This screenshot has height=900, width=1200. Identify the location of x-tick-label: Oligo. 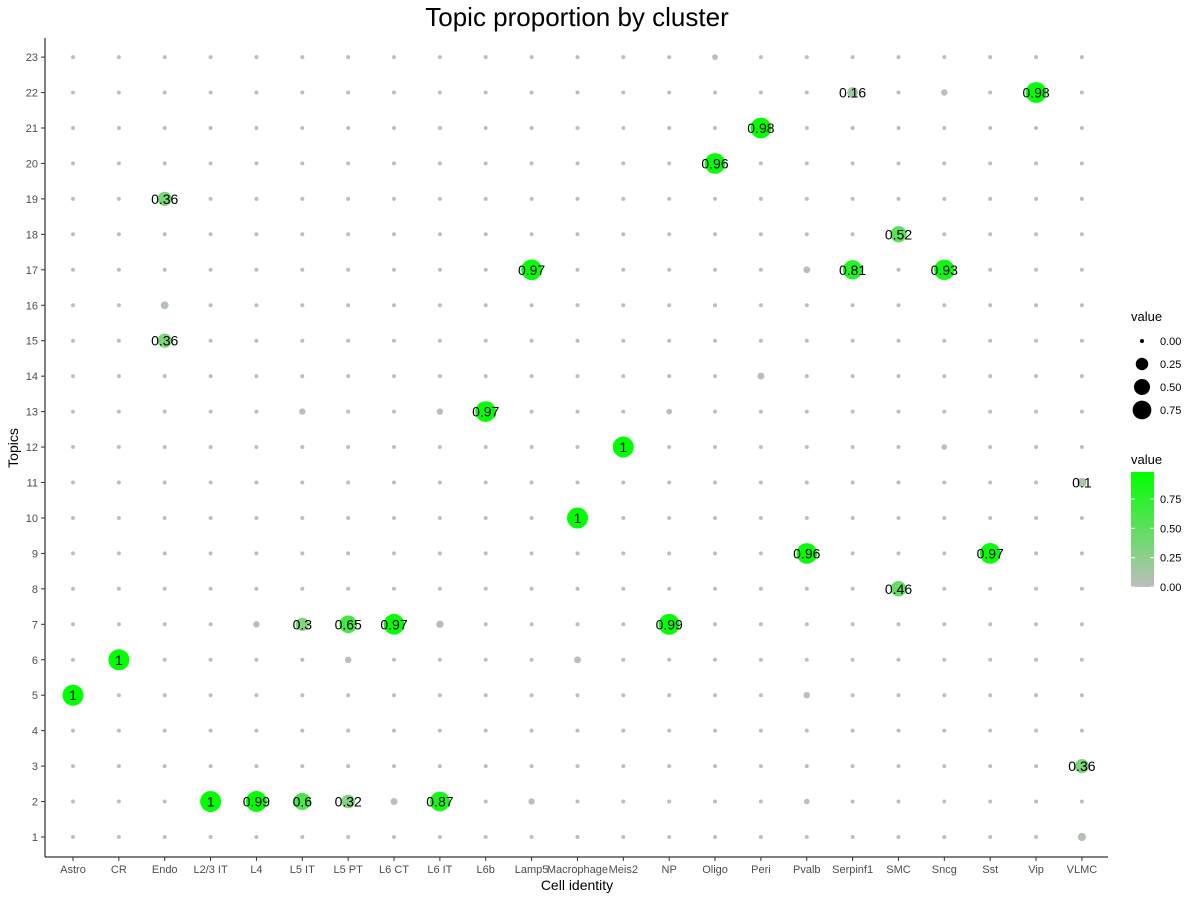
(715, 870).